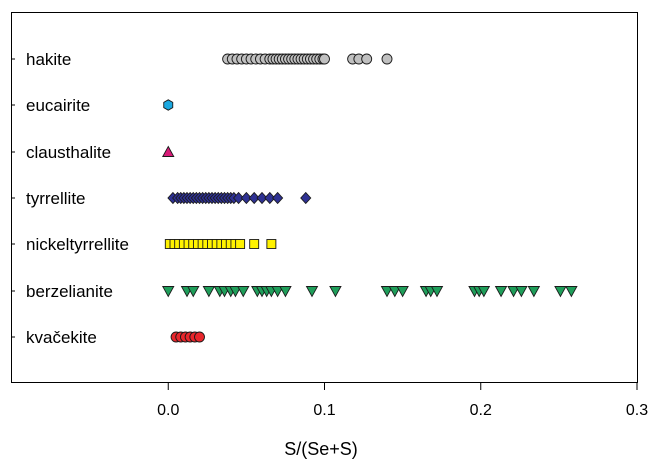 The width and height of the screenshot is (656, 466). What do you see at coordinates (168, 151) in the screenshot?
I see `point-clausthalite` at bounding box center [168, 151].